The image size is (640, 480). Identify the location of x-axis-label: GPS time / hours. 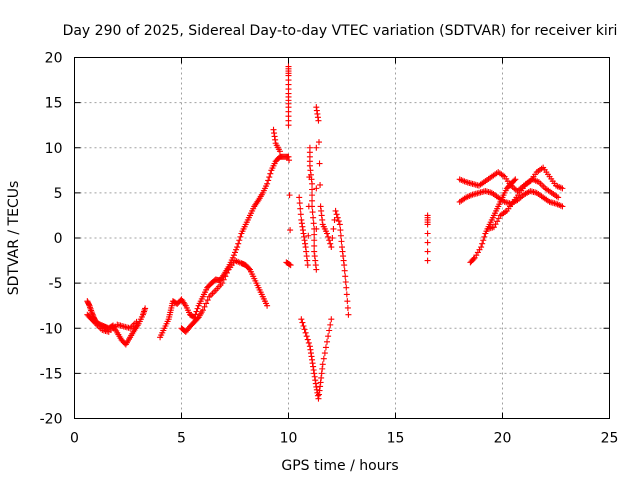
(339, 466).